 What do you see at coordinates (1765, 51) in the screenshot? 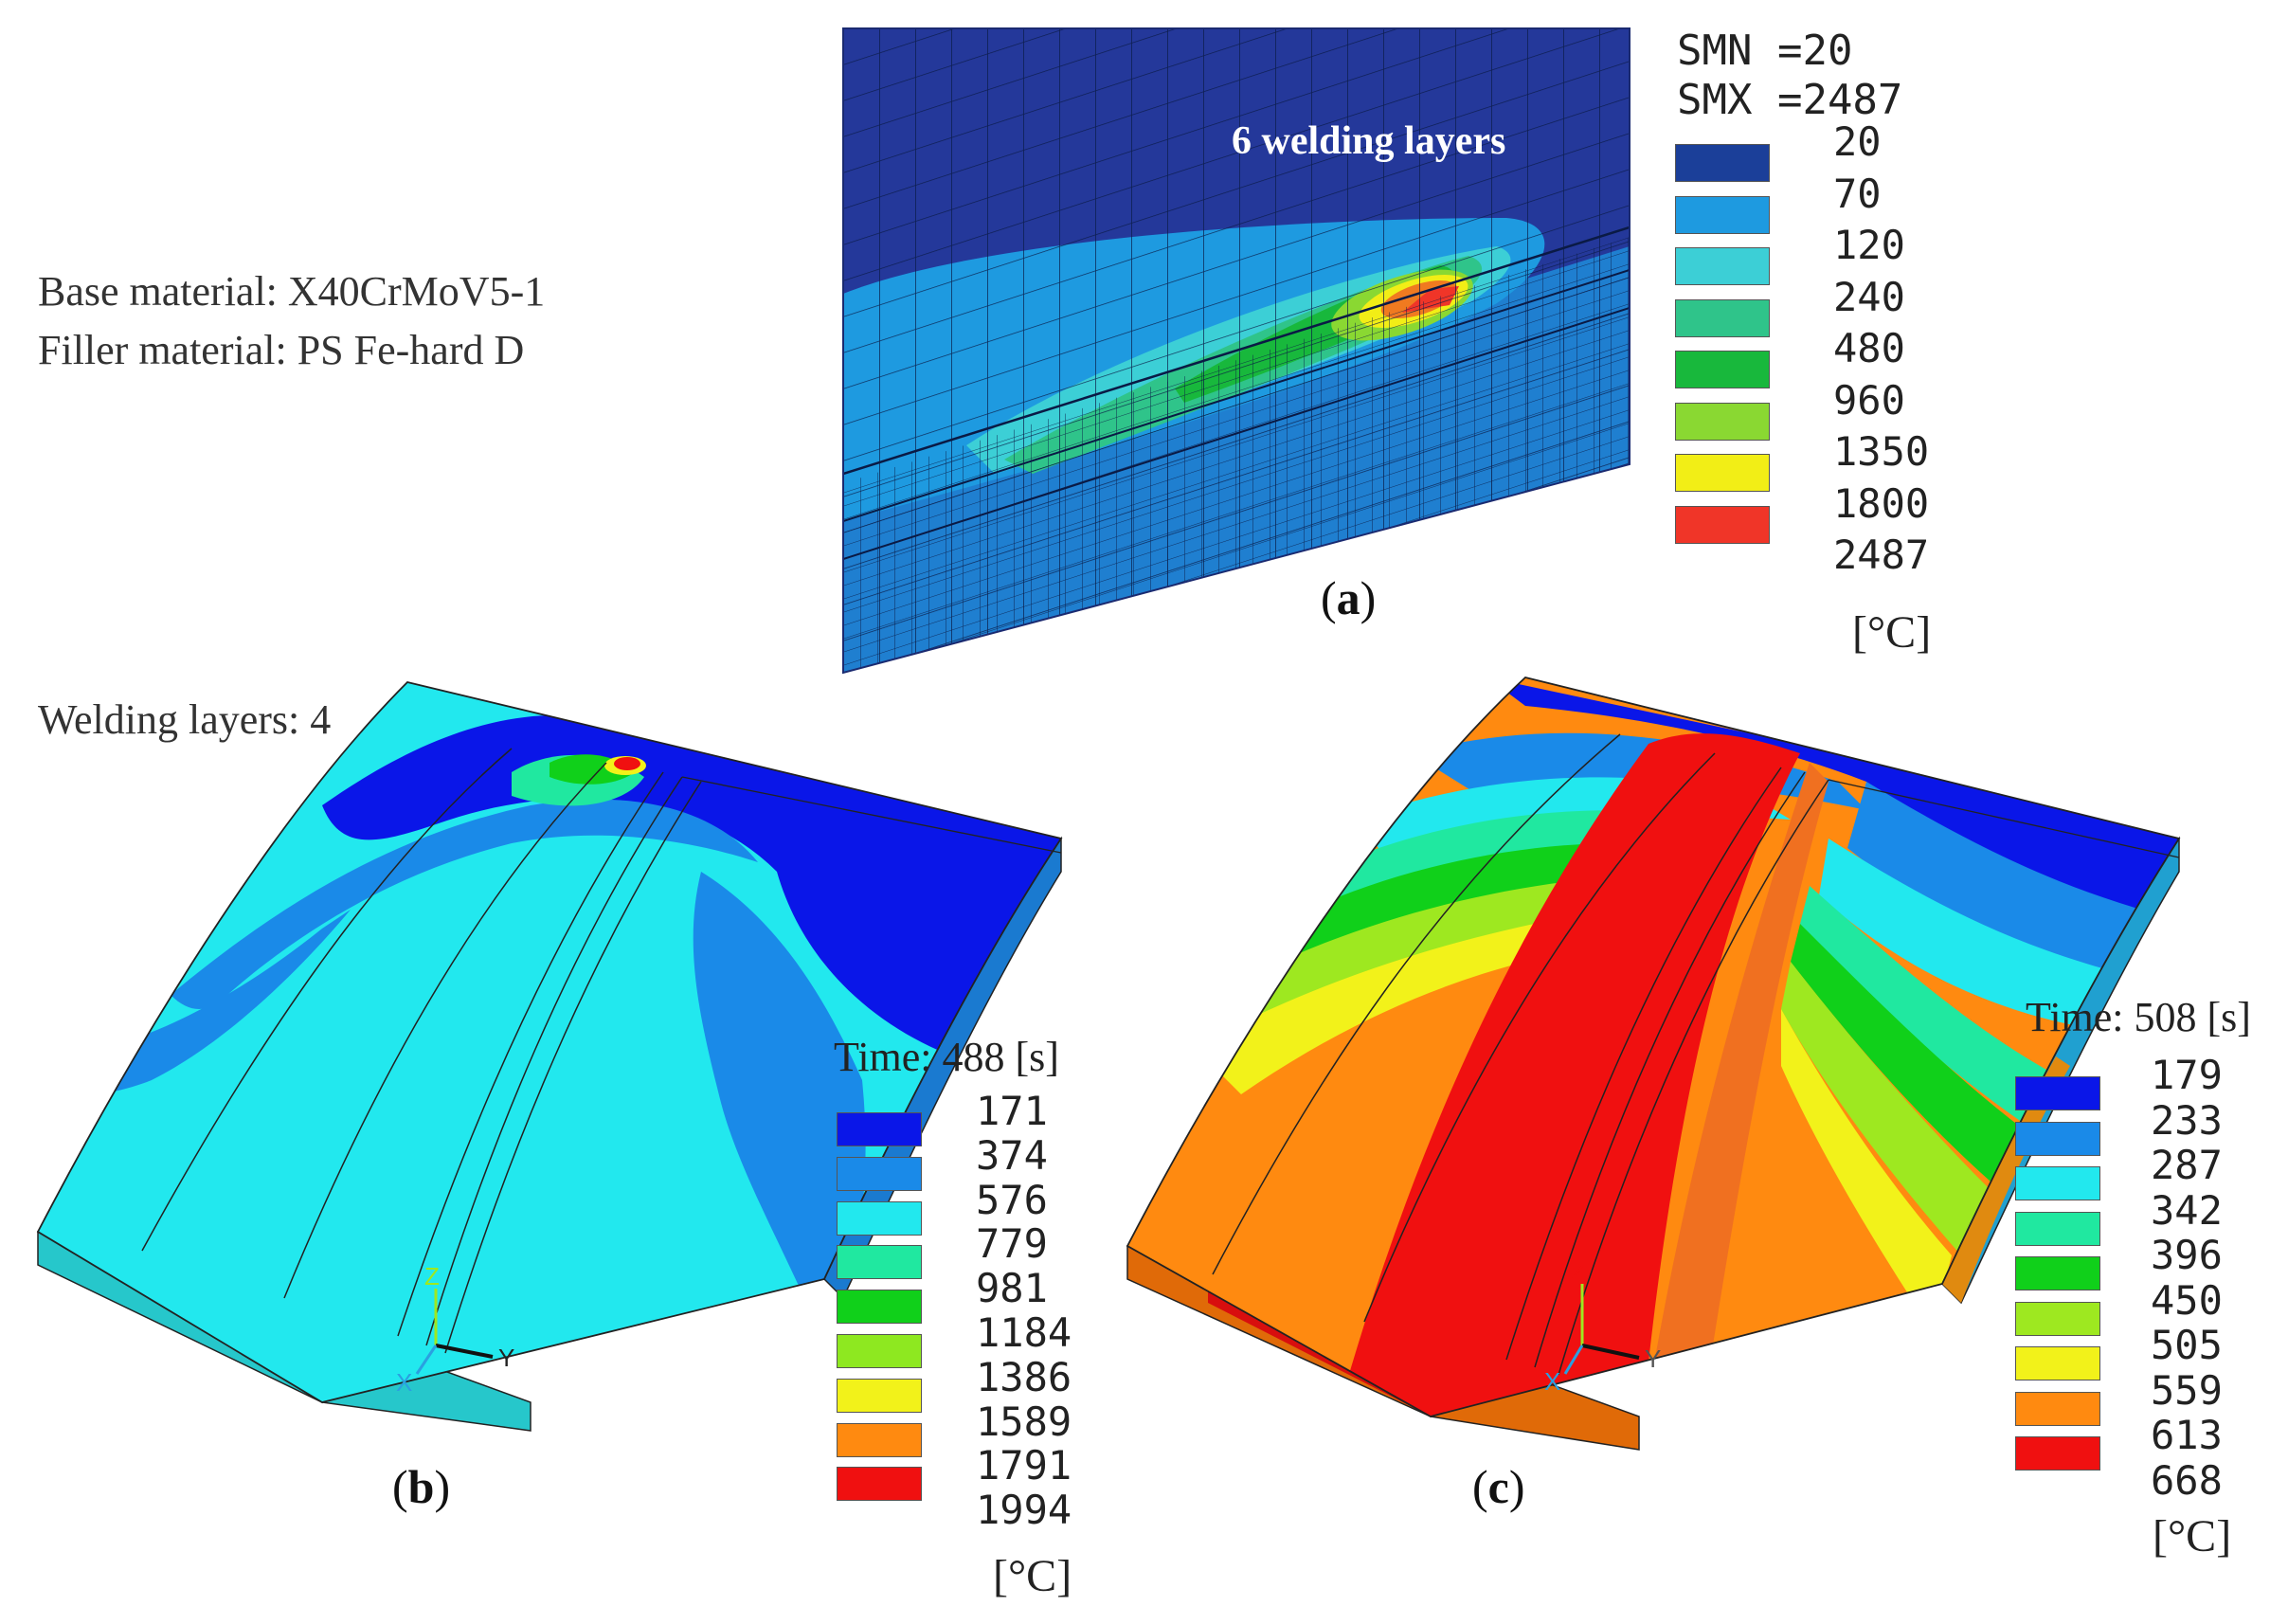
I see `panel-a-smn: SMN =20` at bounding box center [1765, 51].